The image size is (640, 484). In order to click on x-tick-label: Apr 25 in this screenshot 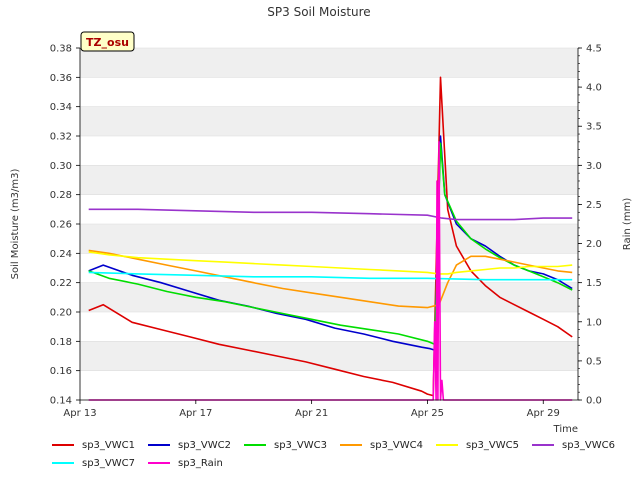, I will do `click(427, 413)`.